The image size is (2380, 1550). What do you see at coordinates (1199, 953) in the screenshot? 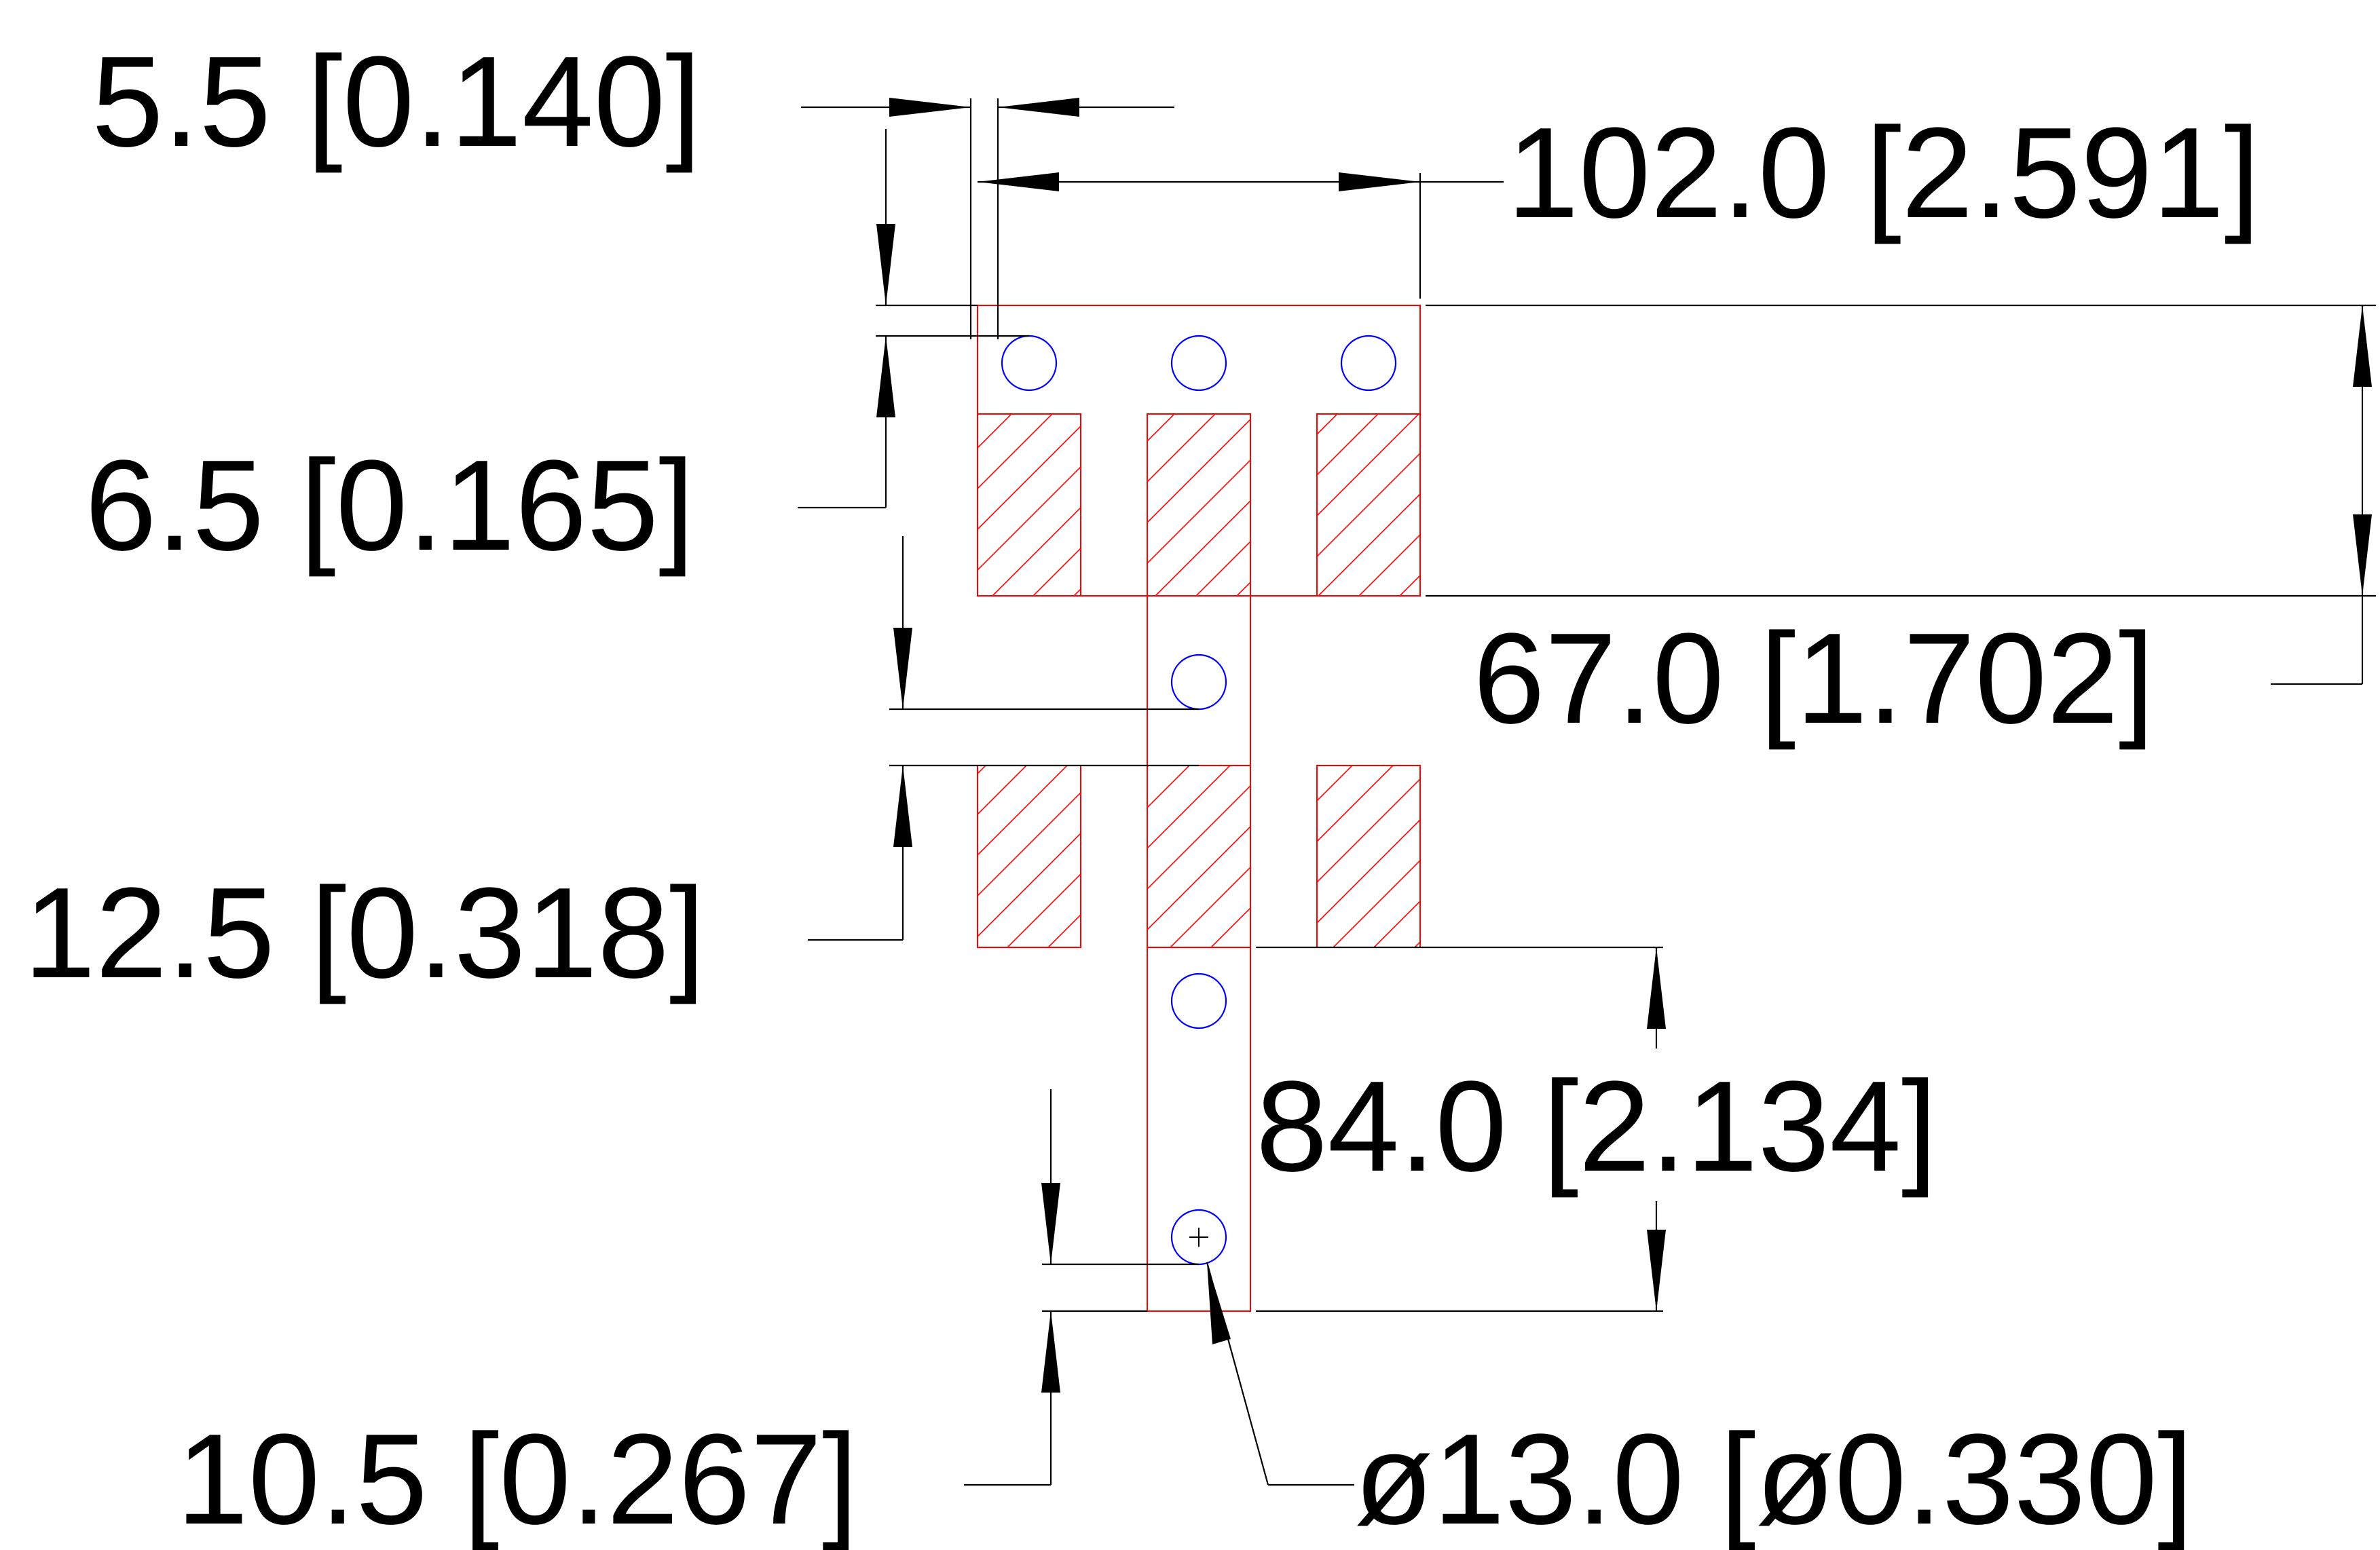
I see `stem-outline` at bounding box center [1199, 953].